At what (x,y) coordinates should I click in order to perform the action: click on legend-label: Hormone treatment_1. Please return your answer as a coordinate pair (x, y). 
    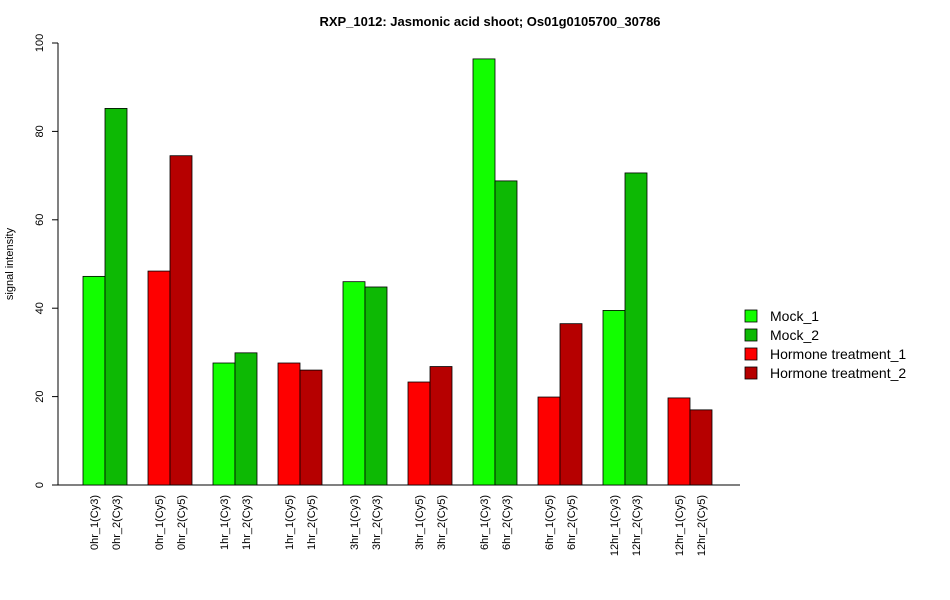
    Looking at the image, I should click on (838, 354).